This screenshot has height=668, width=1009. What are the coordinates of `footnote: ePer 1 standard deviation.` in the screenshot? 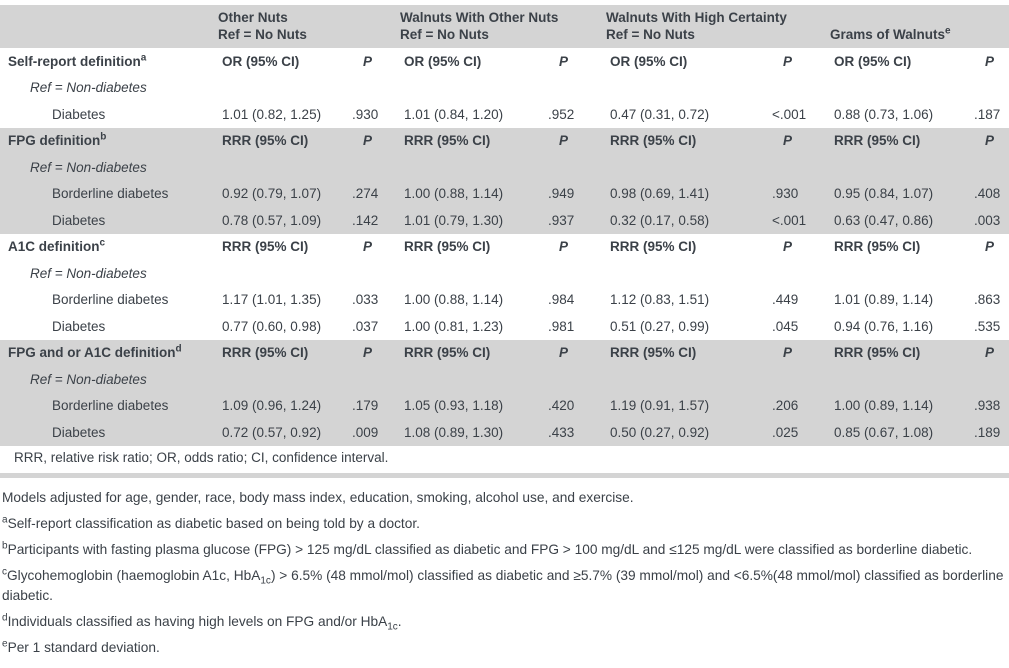 It's located at (504, 648).